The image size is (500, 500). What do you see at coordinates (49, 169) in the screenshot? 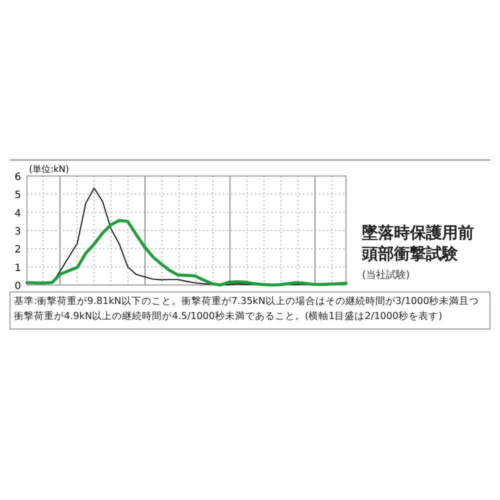
I see `y-axis-title: (単位:kN)` at bounding box center [49, 169].